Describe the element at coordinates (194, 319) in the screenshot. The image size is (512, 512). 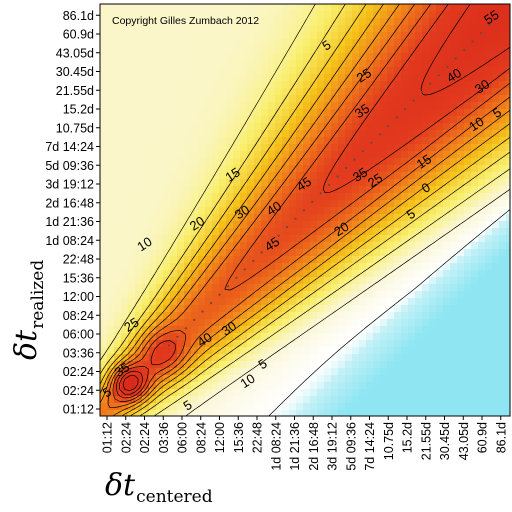
I see `ridge-dot` at that location.